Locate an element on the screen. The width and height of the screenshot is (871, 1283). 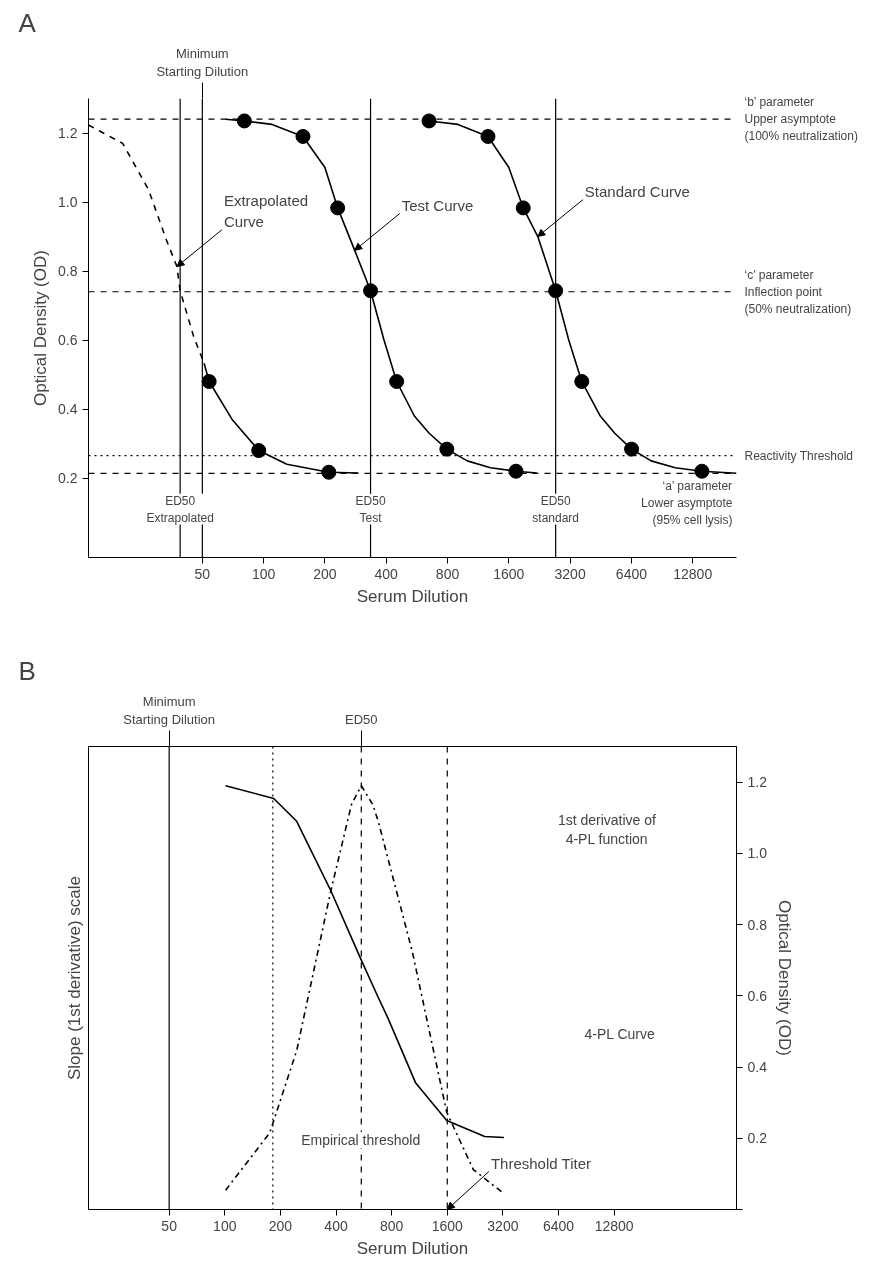
y-tick-label: 0.8 is located at coordinates (68, 271).